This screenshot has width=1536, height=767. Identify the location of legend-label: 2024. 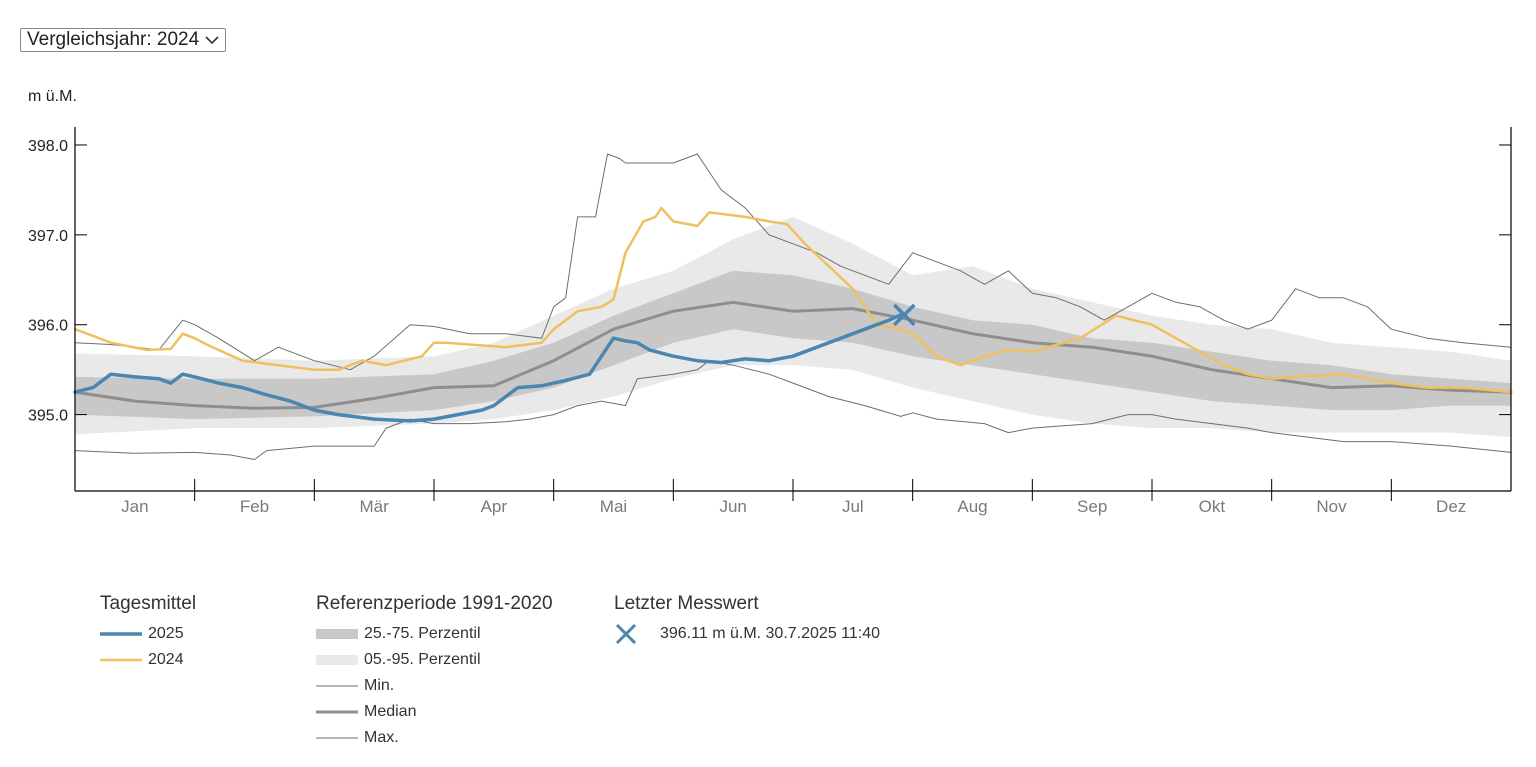
(166, 659).